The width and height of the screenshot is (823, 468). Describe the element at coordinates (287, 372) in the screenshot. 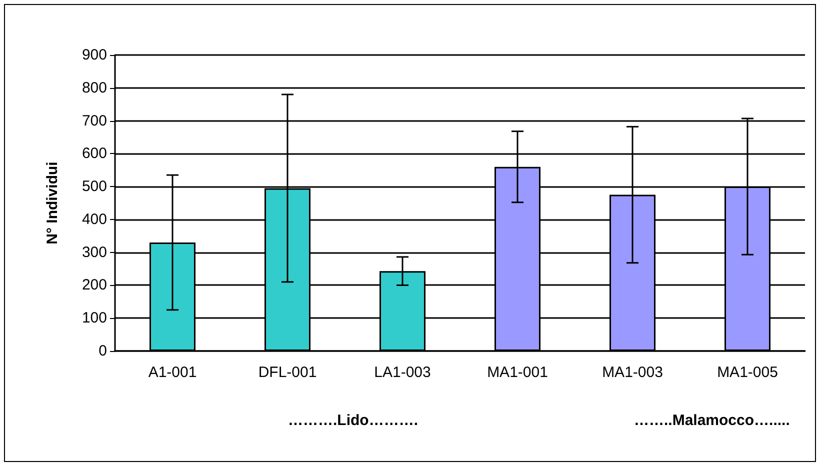

I see `x-tick-label: DFL-001` at that location.